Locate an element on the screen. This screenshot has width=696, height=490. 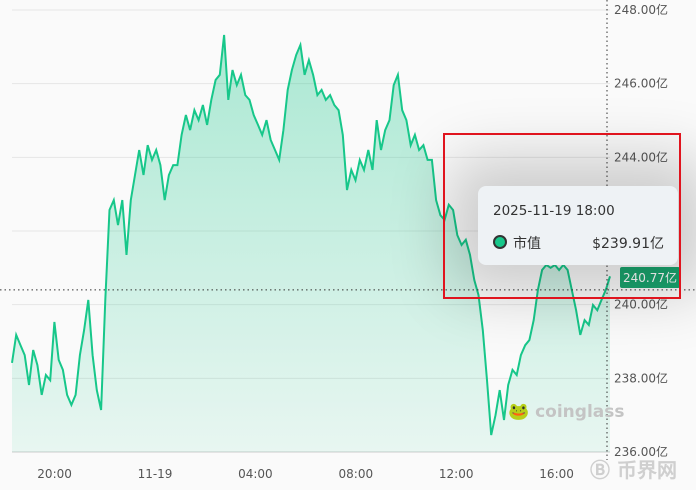
x-tick-label: 04:00 is located at coordinates (255, 474).